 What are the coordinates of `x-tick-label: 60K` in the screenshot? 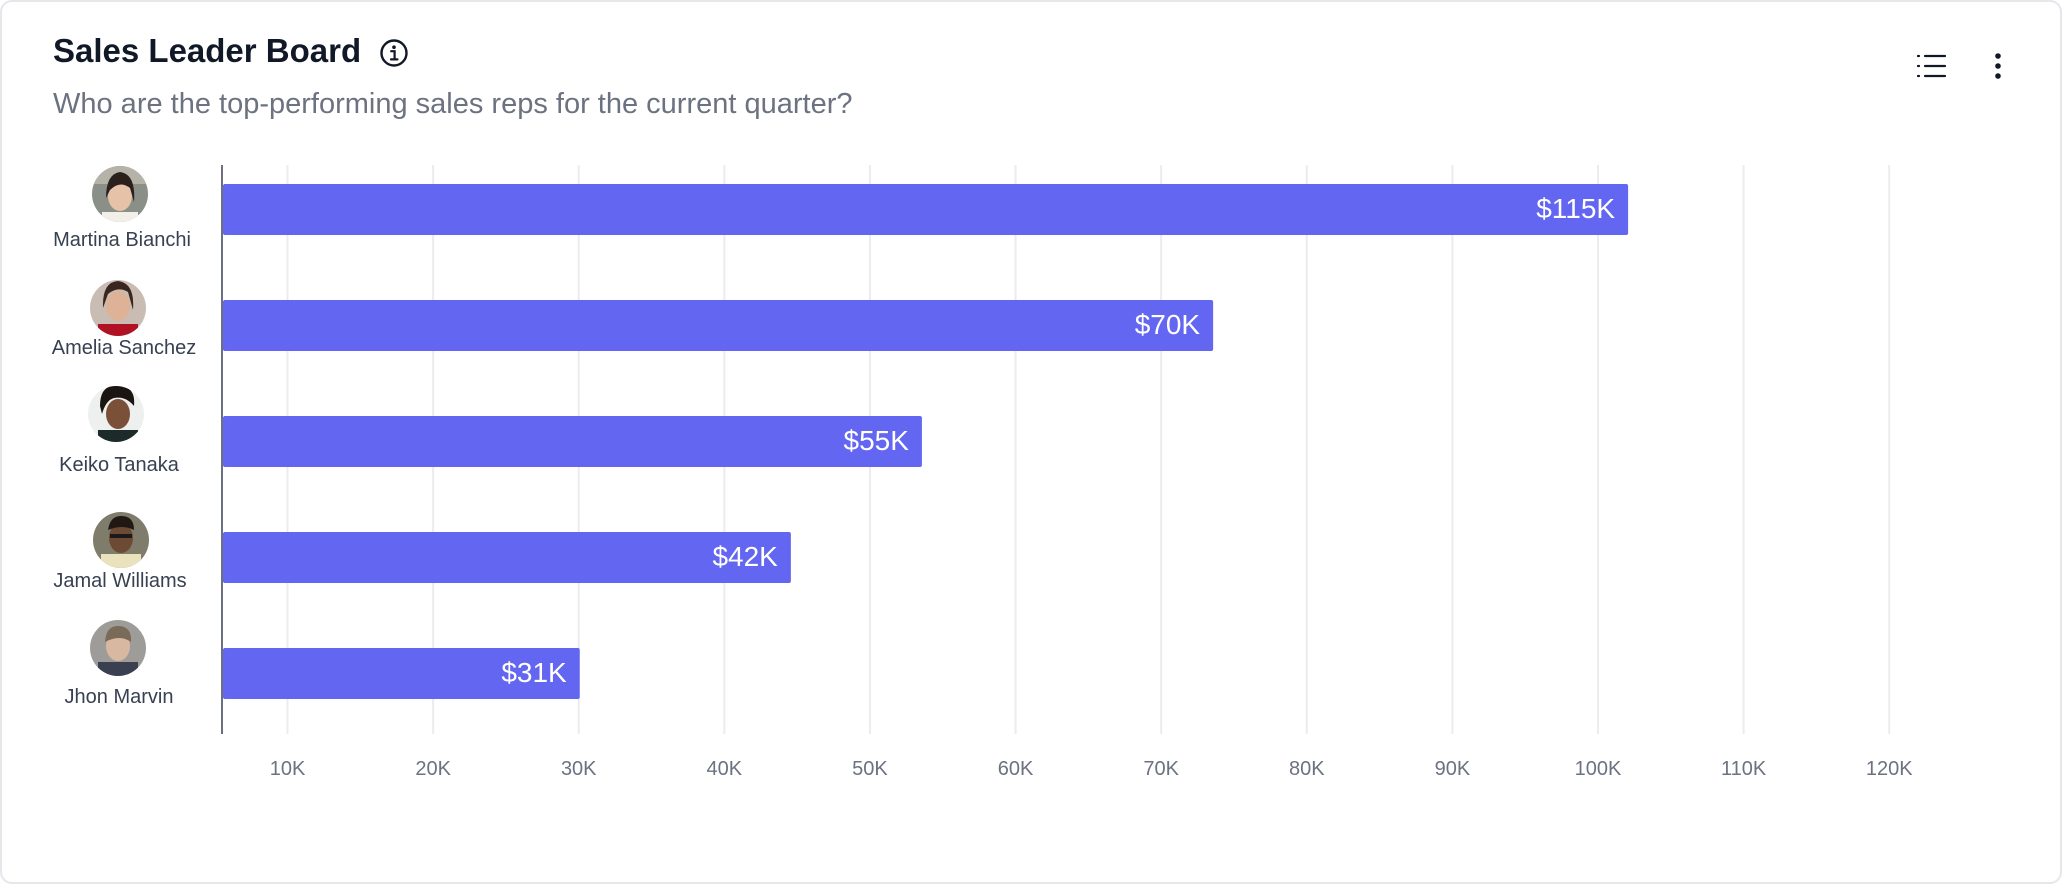 It's located at (1016, 769).